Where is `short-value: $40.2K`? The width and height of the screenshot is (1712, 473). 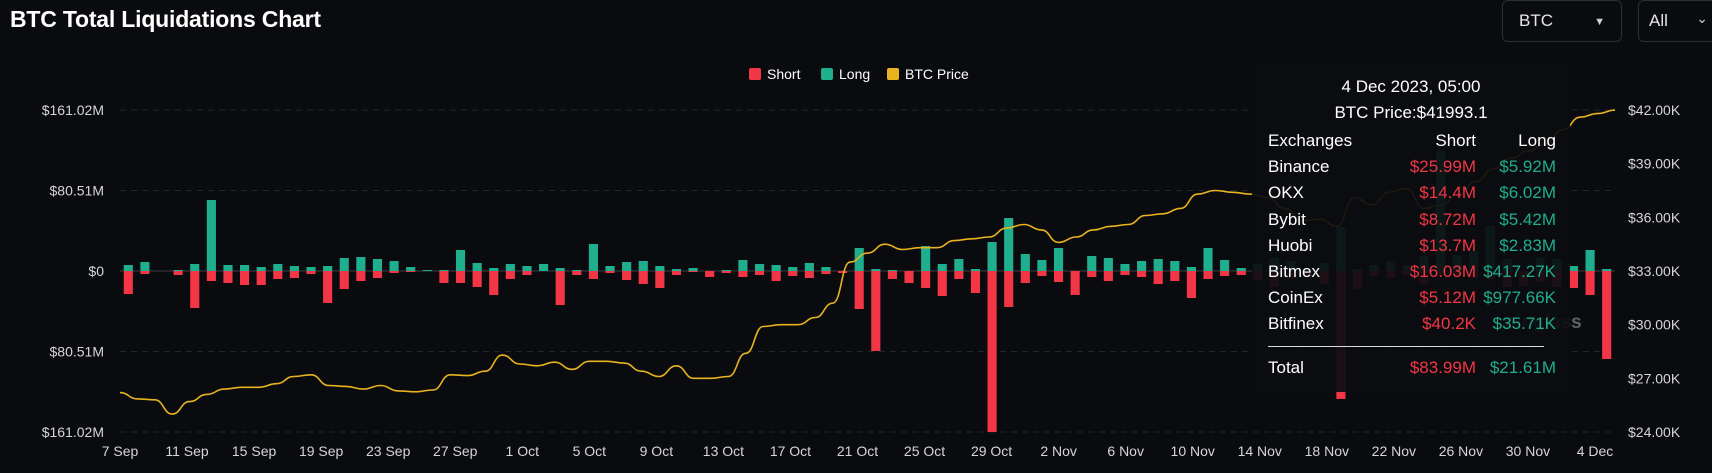 short-value: $40.2K is located at coordinates (1449, 324).